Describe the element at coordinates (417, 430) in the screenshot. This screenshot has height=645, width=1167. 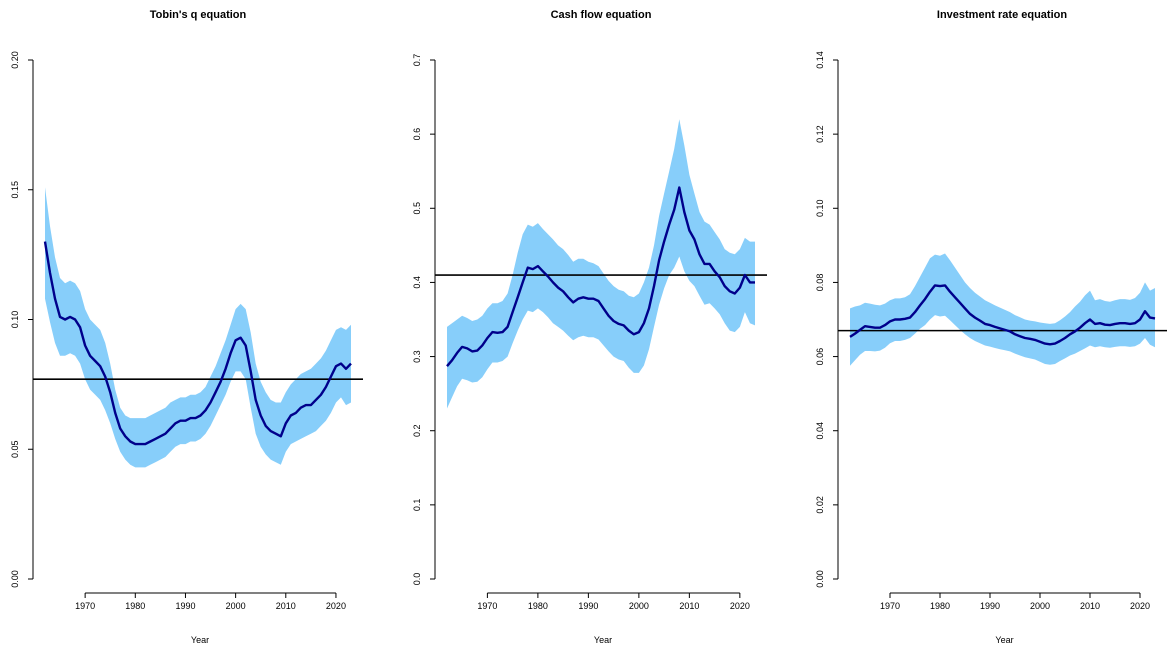
I see `y-tick-label: 0.2` at that location.